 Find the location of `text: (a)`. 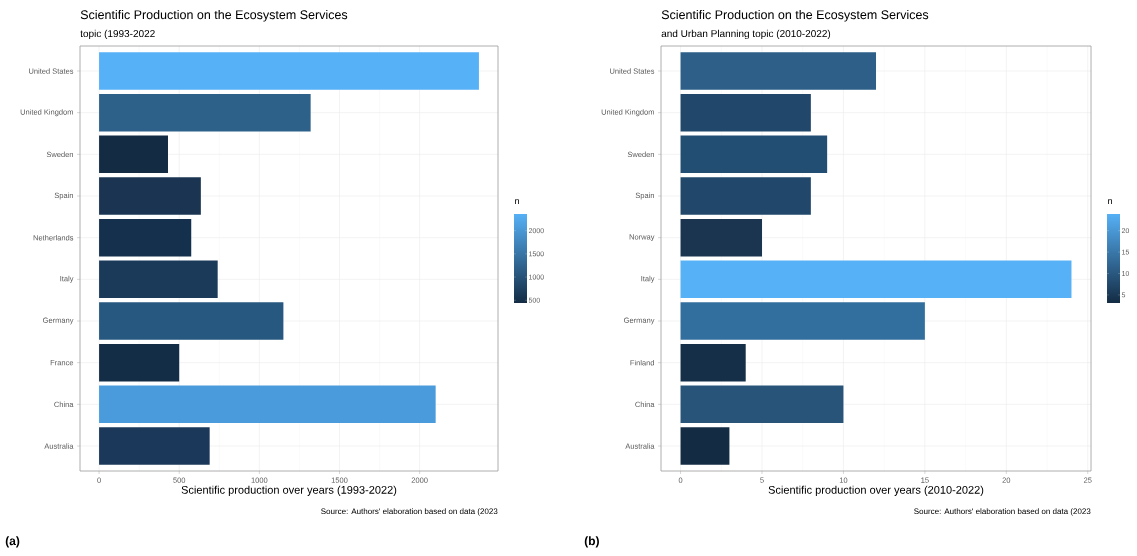

text: (a) is located at coordinates (12, 542).